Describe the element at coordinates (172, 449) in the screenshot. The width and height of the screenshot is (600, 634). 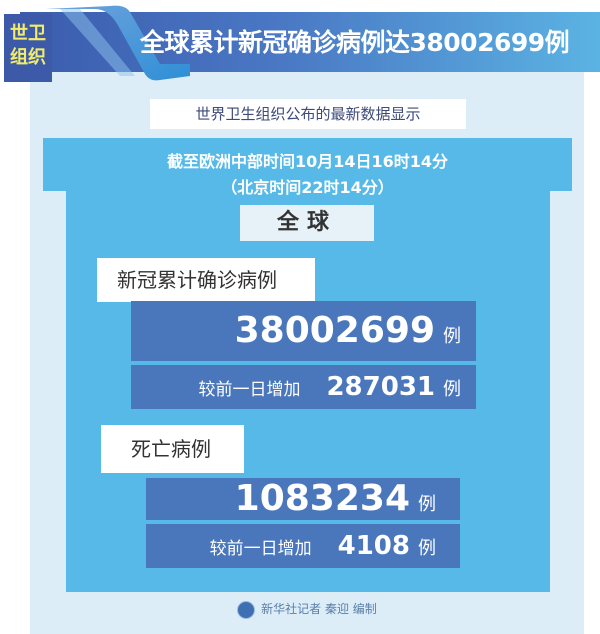
I see `deaths-label: 死亡病例` at that location.